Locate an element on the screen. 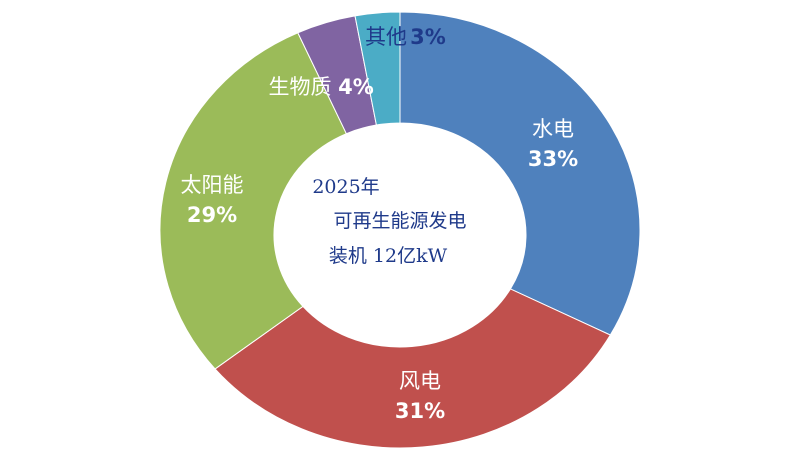 The height and width of the screenshot is (459, 800). category-label: 水电 is located at coordinates (553, 129).